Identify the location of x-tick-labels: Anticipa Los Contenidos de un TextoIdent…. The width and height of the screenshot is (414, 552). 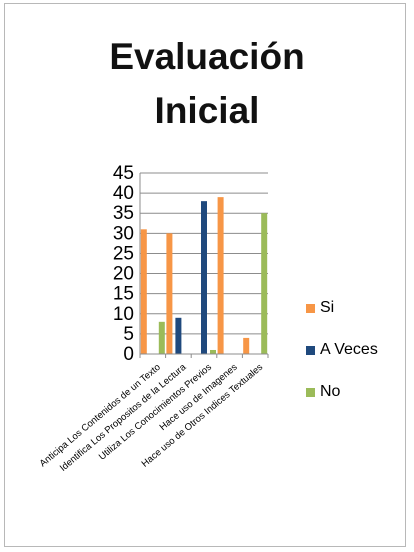
(152, 417).